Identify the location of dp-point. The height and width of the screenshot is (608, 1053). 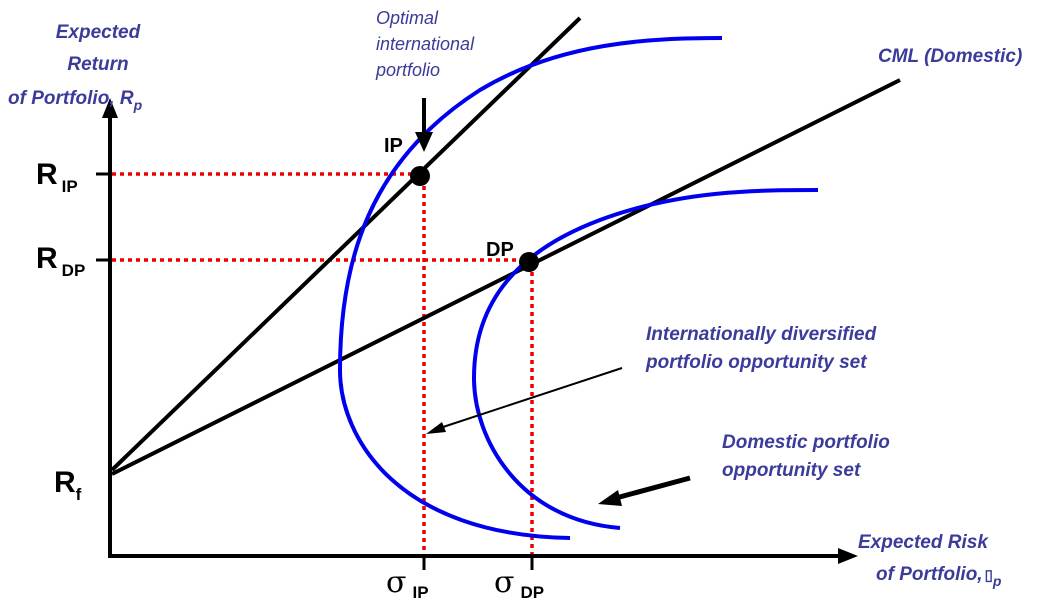
(529, 262).